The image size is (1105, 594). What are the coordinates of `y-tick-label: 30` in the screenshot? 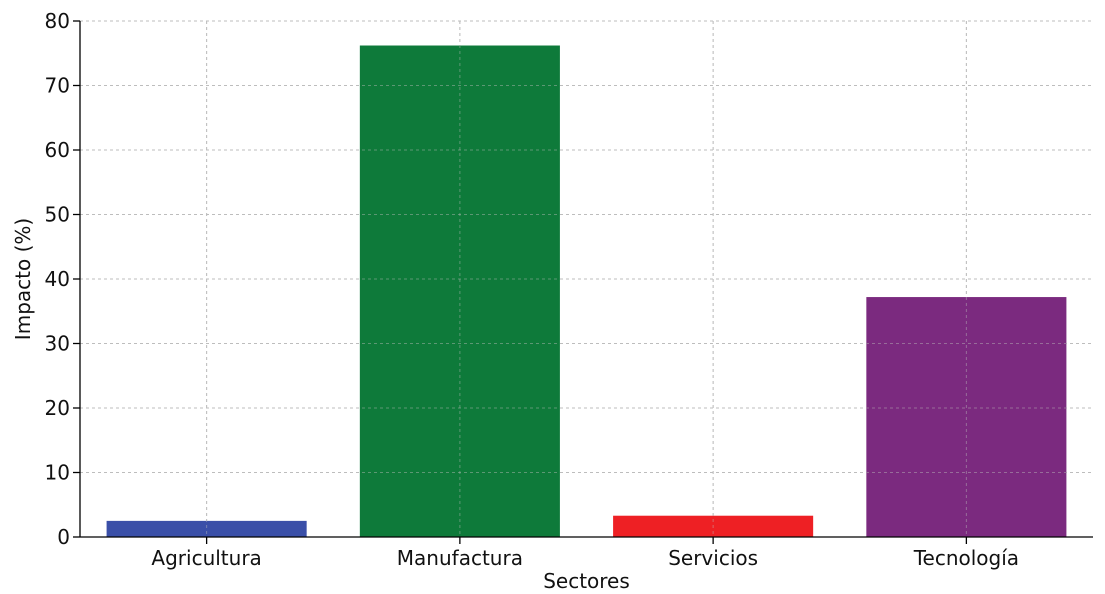 It's located at (57, 344).